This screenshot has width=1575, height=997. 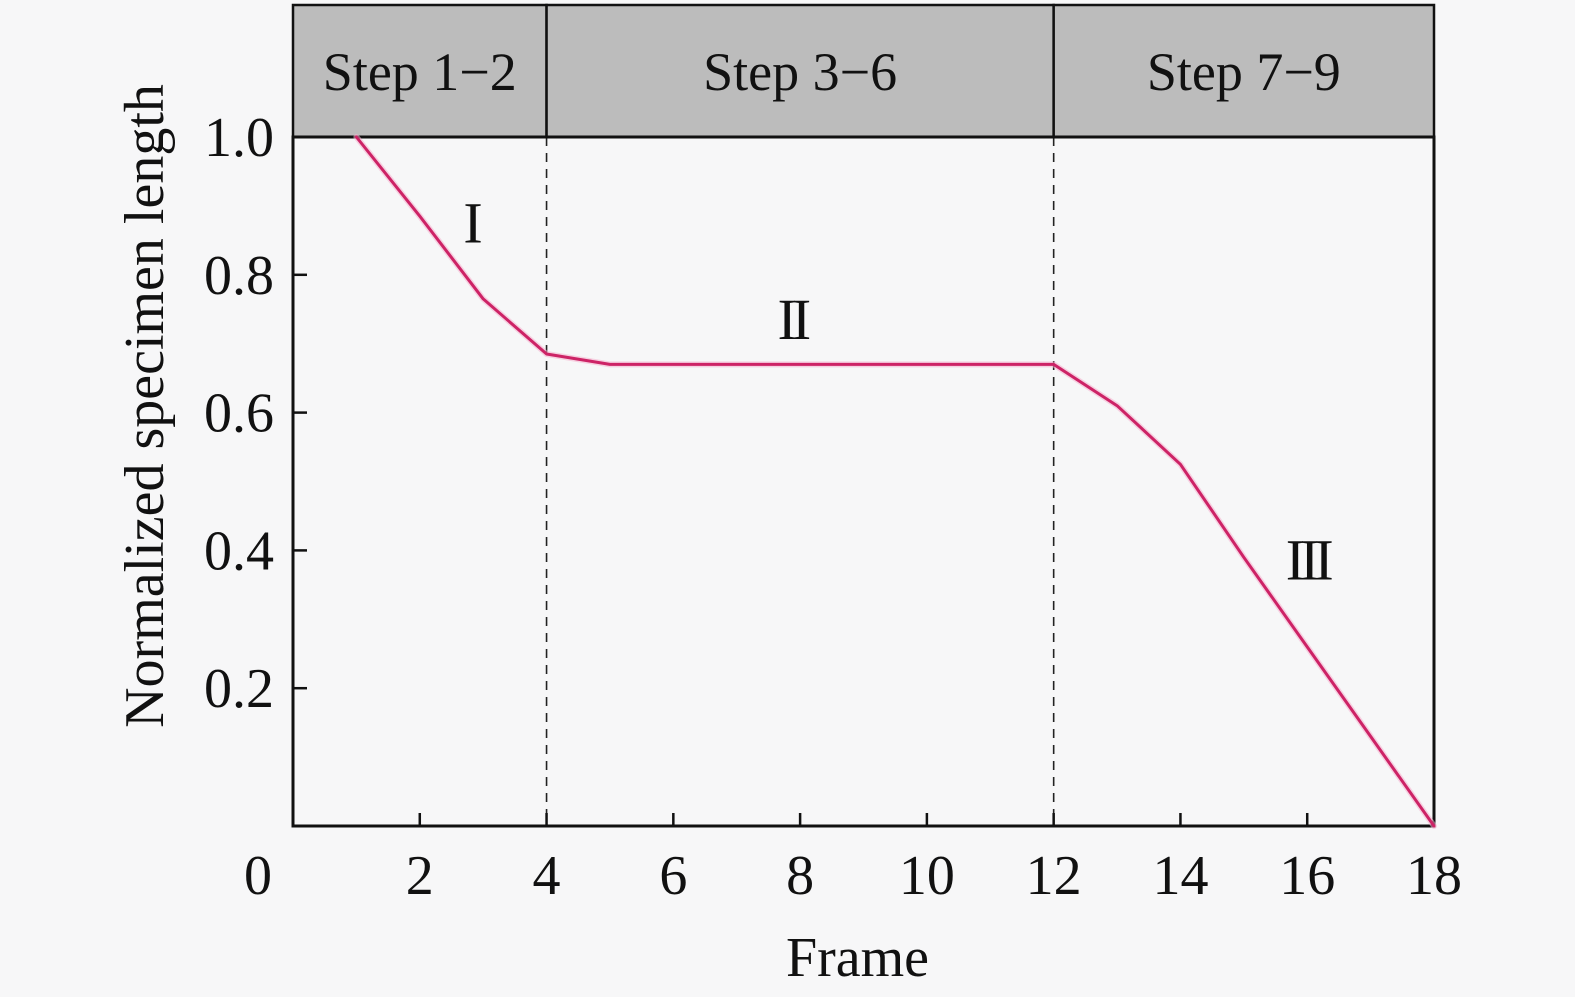 What do you see at coordinates (145, 406) in the screenshot?
I see `y-axis-title: Normalized specimen length` at bounding box center [145, 406].